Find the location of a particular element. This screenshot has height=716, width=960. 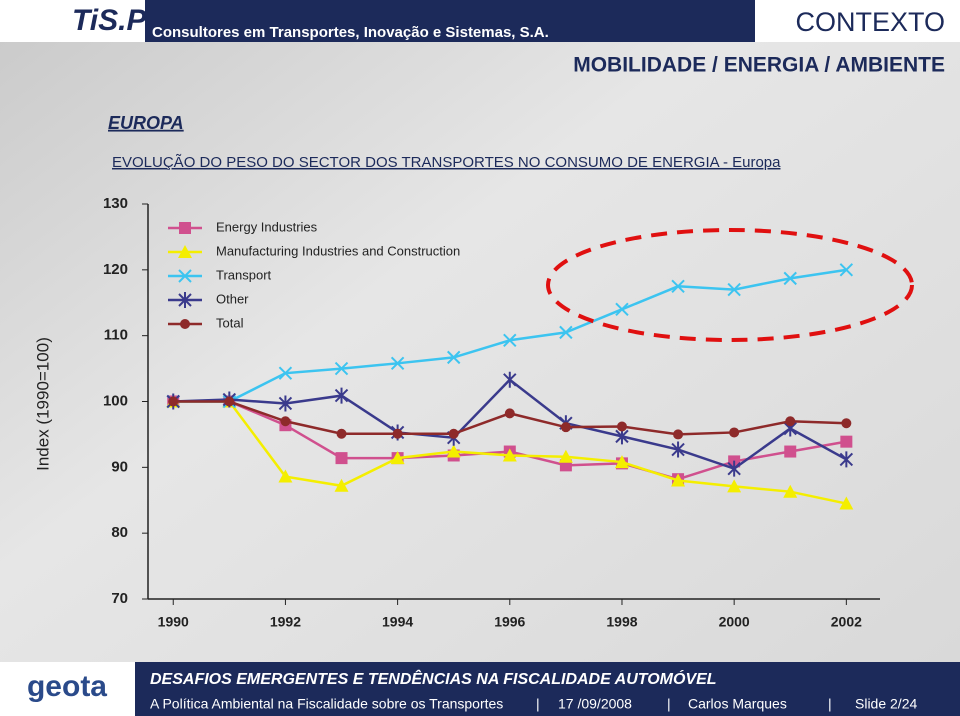

x-tick-label: 1992 is located at coordinates (285, 622).